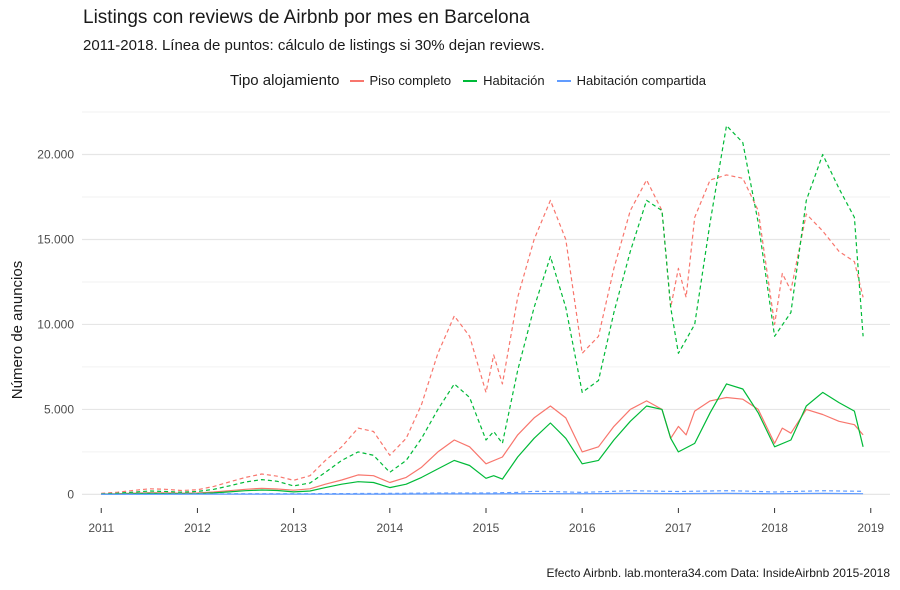  Describe the element at coordinates (101, 528) in the screenshot. I see `x-tick-label: 2011` at that location.